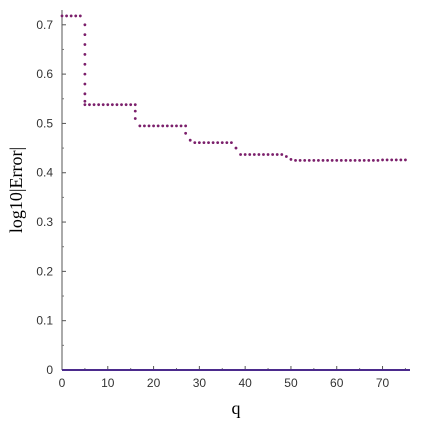 Image resolution: width=423 pixels, height=423 pixels. I want to click on x-tick-label: 50, so click(291, 383).